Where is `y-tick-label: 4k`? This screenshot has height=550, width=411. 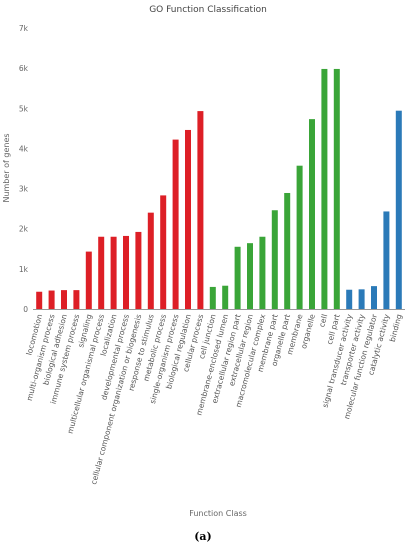 y-tick-label: 4k is located at coordinates (24, 148).